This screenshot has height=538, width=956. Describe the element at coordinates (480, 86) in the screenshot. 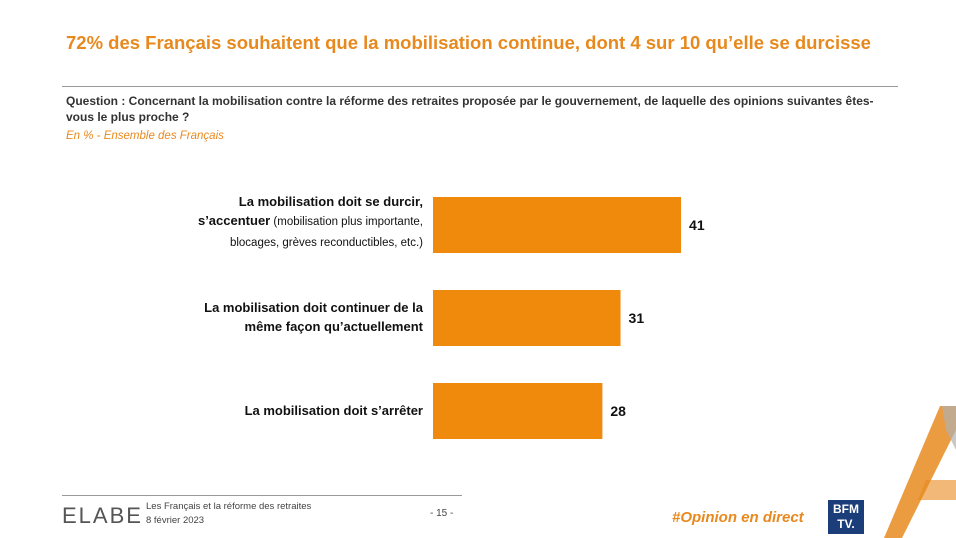

I see `top-divider` at that location.